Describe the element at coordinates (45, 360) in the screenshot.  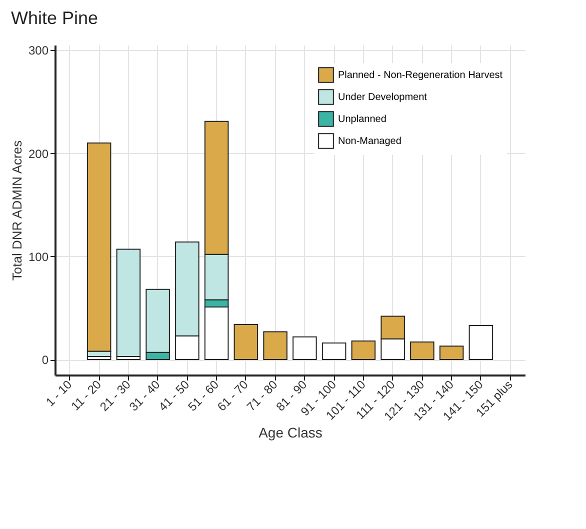
I see `y-tick-label: 0` at that location.